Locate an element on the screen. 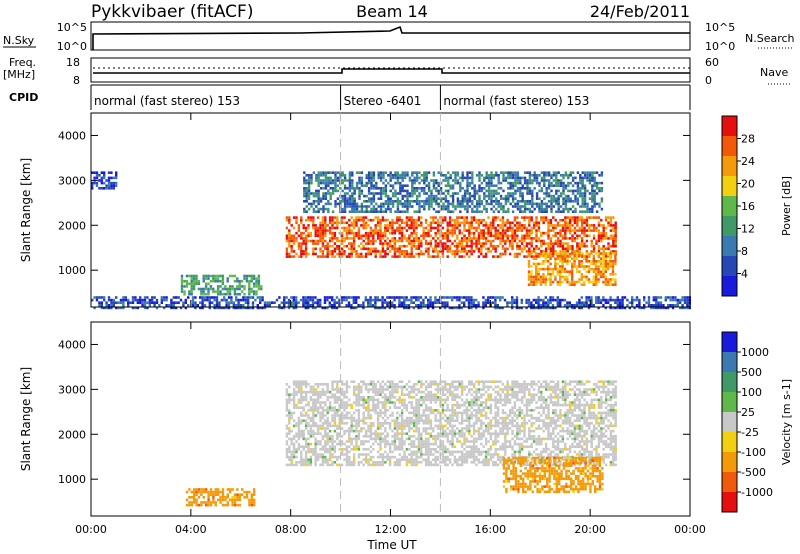 This screenshot has height=554, width=800. y-tick-label: 1000 is located at coordinates (72, 270).